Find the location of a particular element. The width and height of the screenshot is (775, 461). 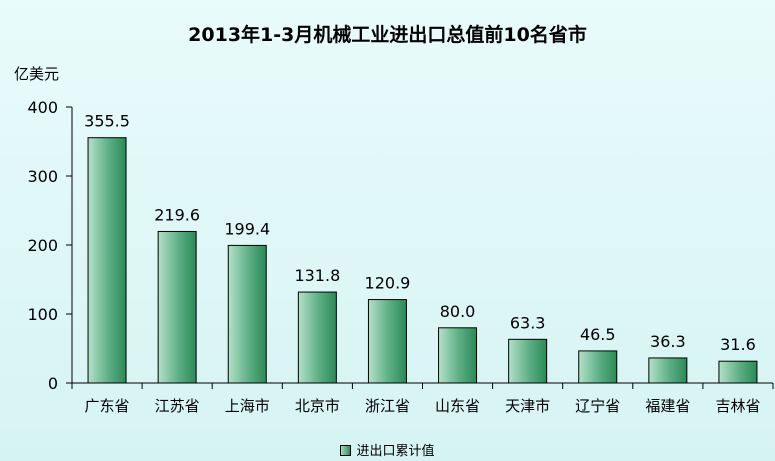

data-label: 131.8 is located at coordinates (317, 275).